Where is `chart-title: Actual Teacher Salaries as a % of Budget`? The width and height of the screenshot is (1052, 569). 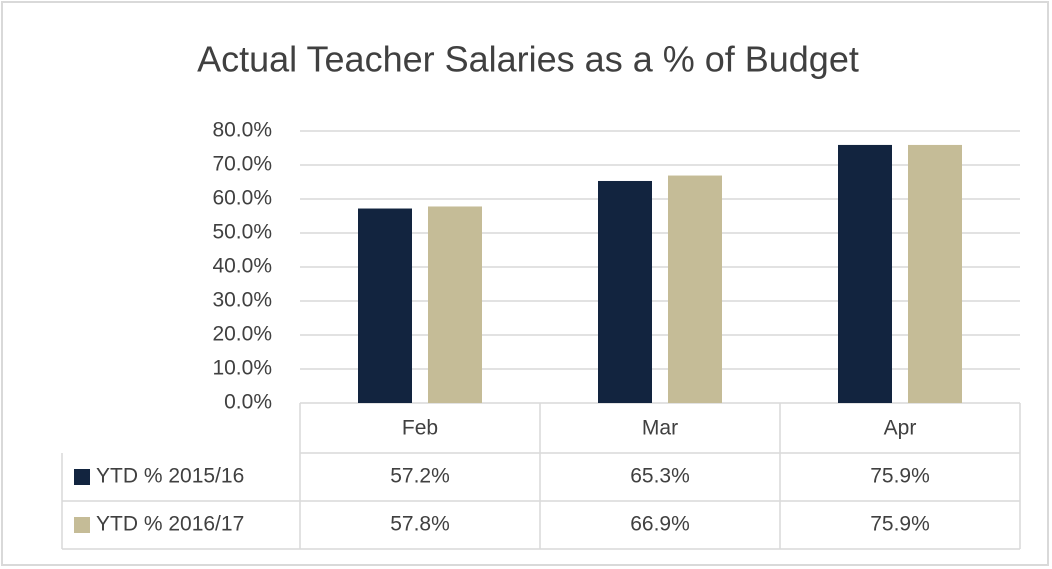 chart-title: Actual Teacher Salaries as a % of Budget is located at coordinates (528, 59).